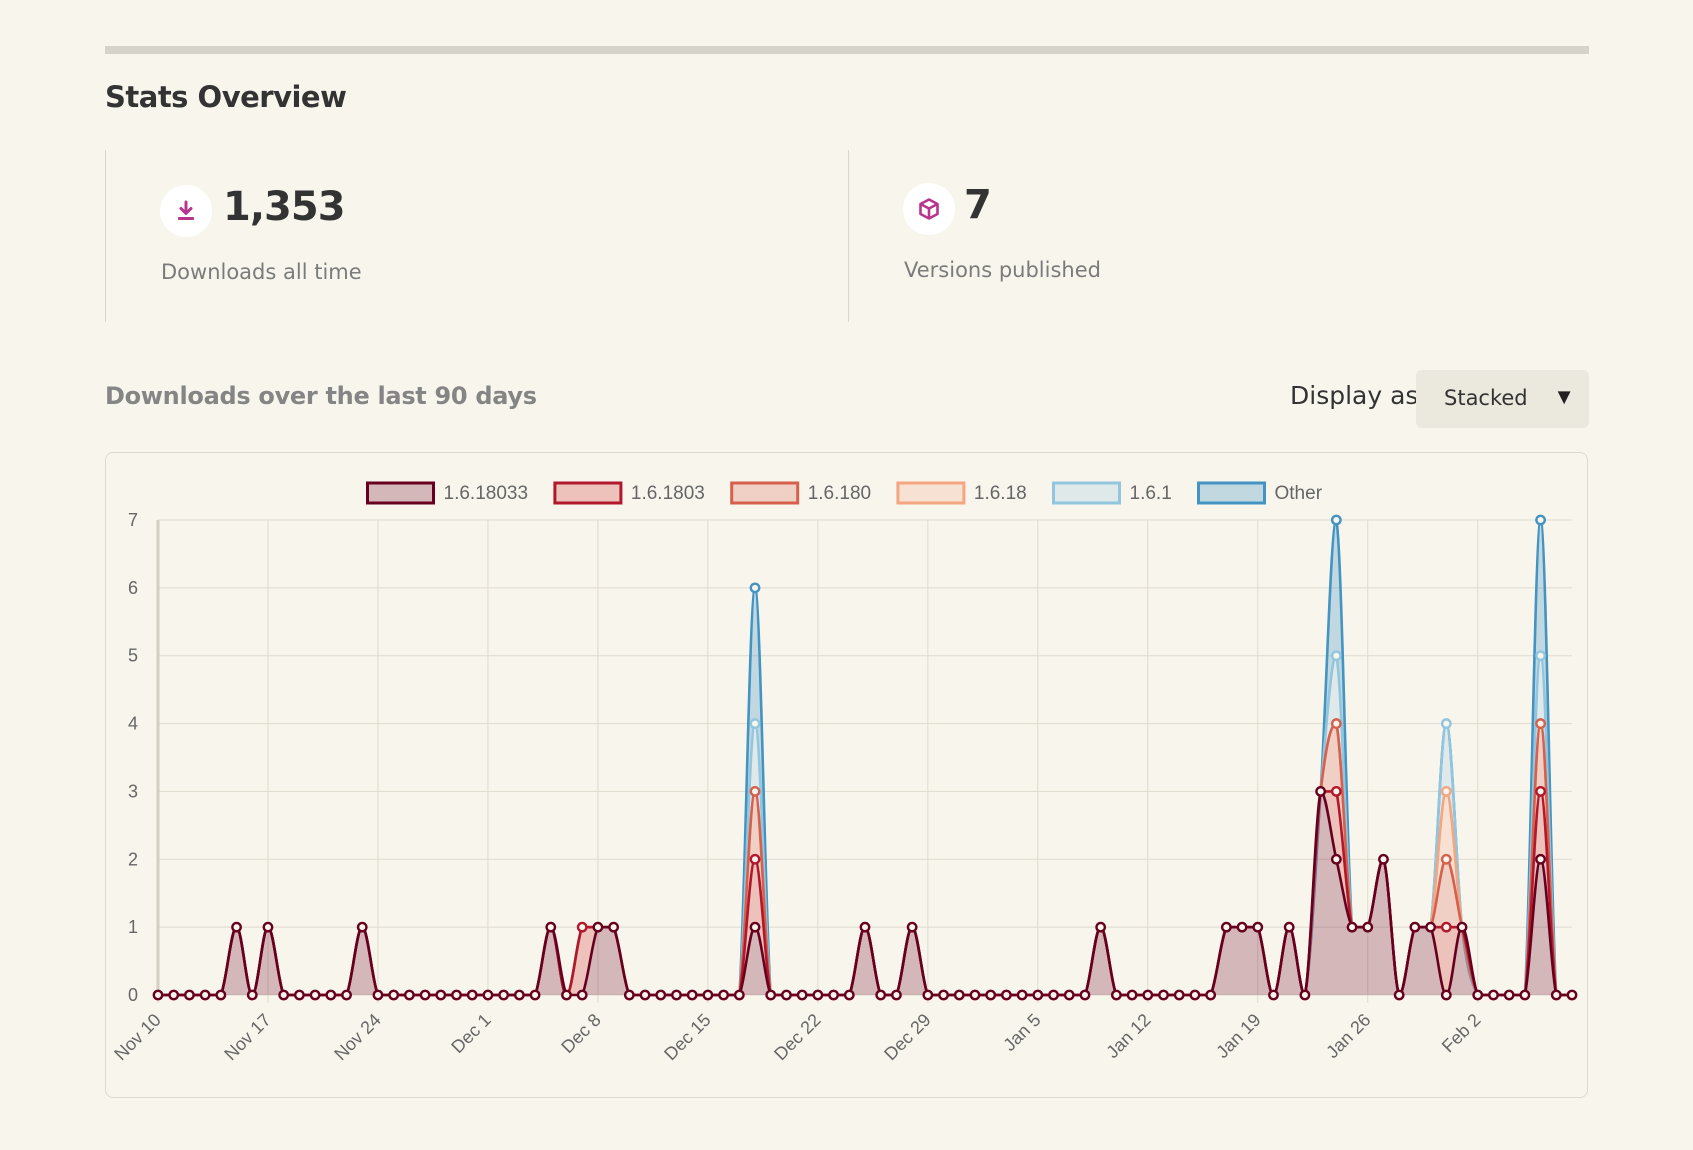 This screenshot has height=1150, width=1693. I want to click on chevron-down-icon: ▼, so click(1564, 396).